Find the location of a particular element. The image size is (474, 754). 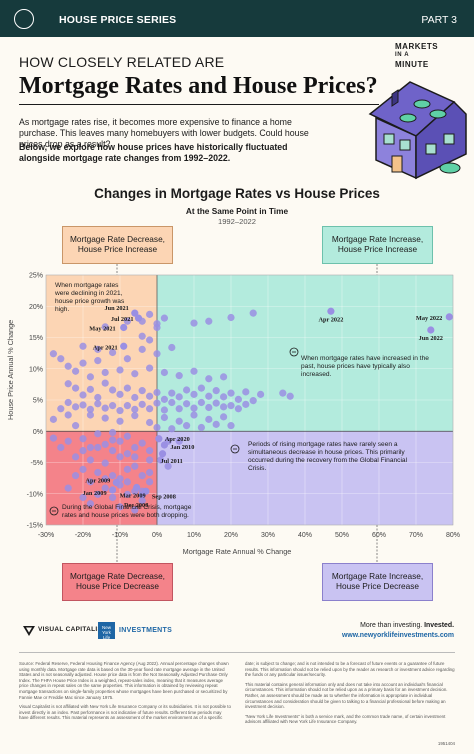

footer-rule is located at coordinates (237, 652).